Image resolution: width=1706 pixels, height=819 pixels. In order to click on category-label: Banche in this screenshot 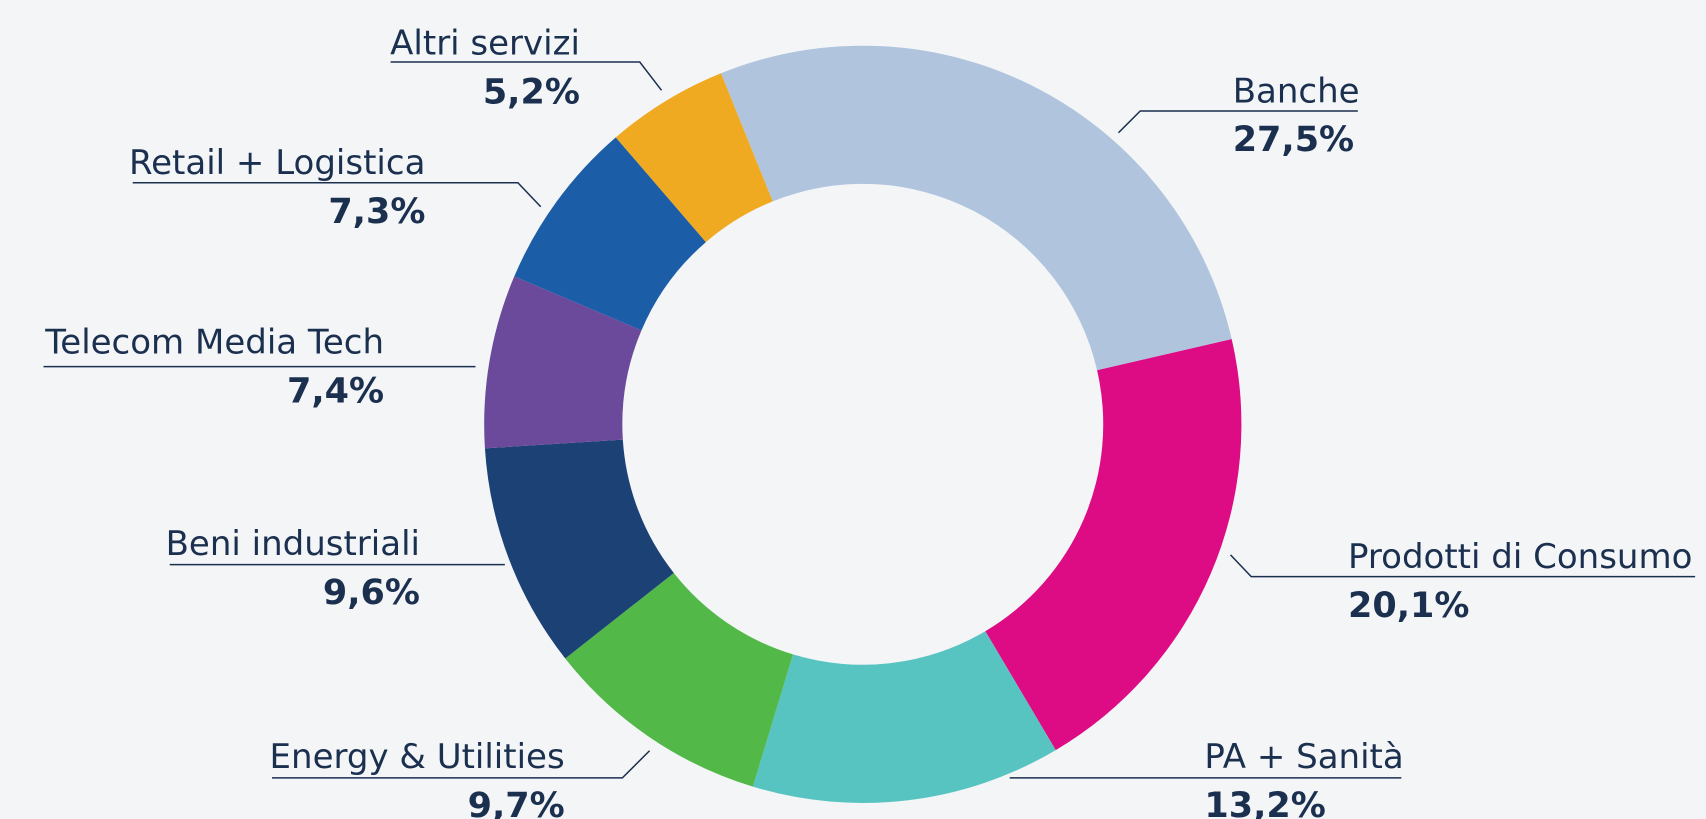, I will do `click(1296, 91)`.